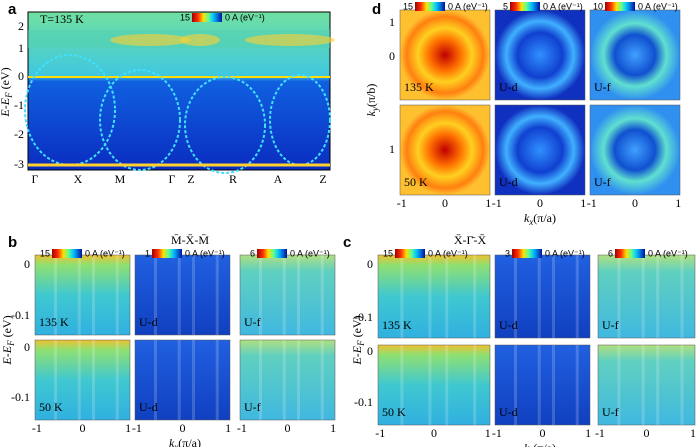 The image size is (700, 447). I want to click on y-tick-label: -3, so click(19, 164).